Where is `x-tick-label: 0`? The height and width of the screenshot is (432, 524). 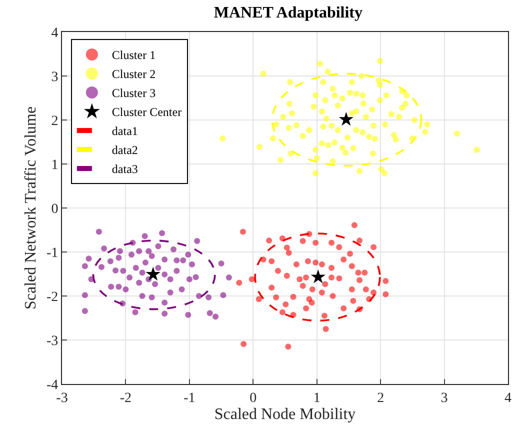
x-tick-label: 0 is located at coordinates (253, 398).